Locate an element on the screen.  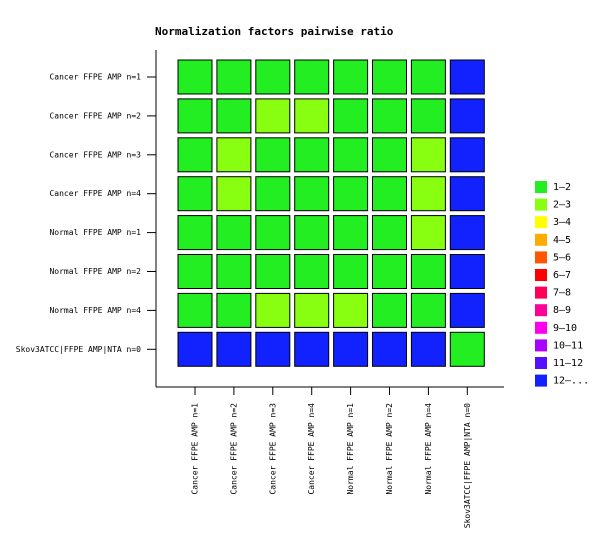
row-label: Normal FFPE AMP n=1 is located at coordinates (95, 232).